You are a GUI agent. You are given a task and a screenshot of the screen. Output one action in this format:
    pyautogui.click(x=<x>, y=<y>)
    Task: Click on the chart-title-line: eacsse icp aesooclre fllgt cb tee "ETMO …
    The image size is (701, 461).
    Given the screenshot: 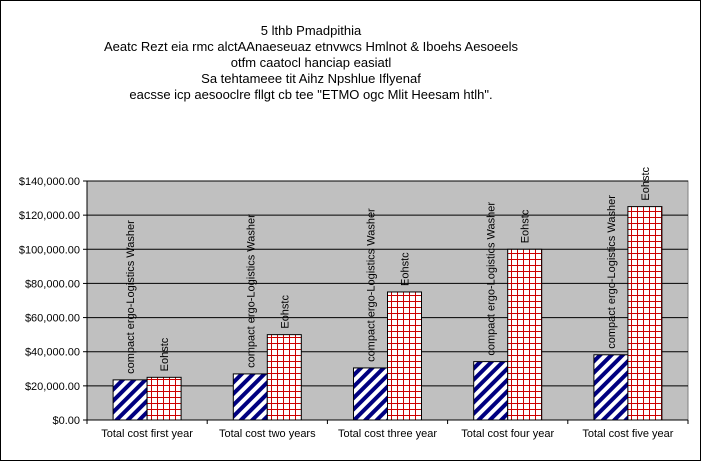 What is the action you would take?
    pyautogui.click(x=310, y=94)
    